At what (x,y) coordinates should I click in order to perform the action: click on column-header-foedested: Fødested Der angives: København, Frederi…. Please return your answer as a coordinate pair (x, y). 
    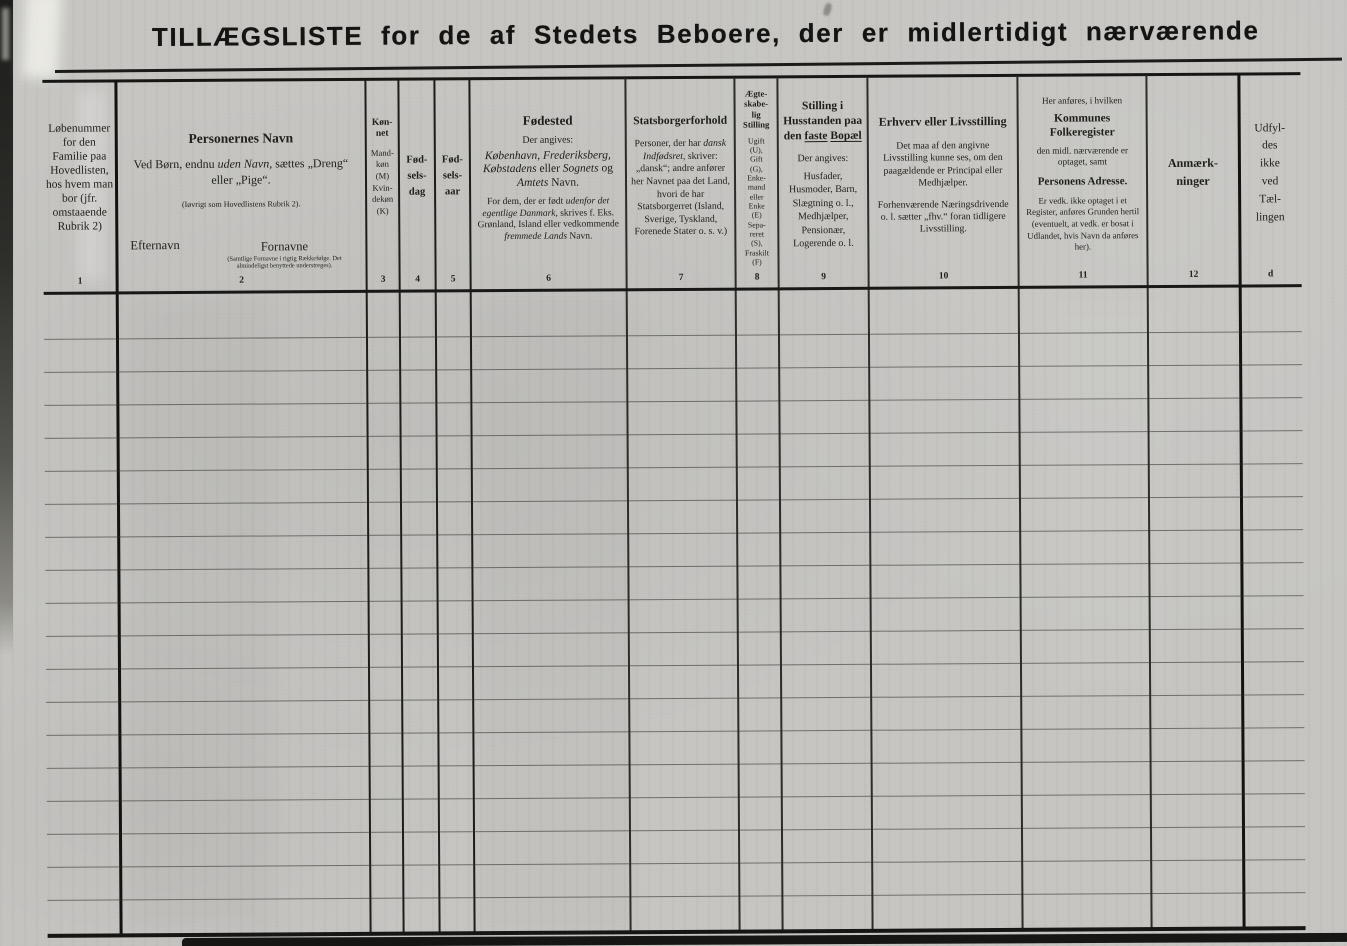
    Looking at the image, I should click on (547, 182).